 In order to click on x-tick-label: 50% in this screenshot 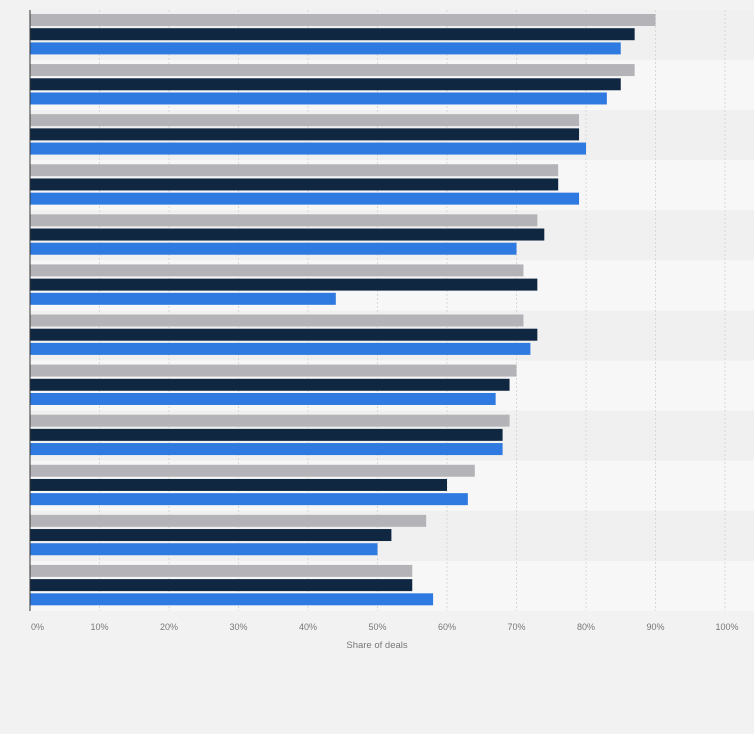, I will do `click(377, 627)`.